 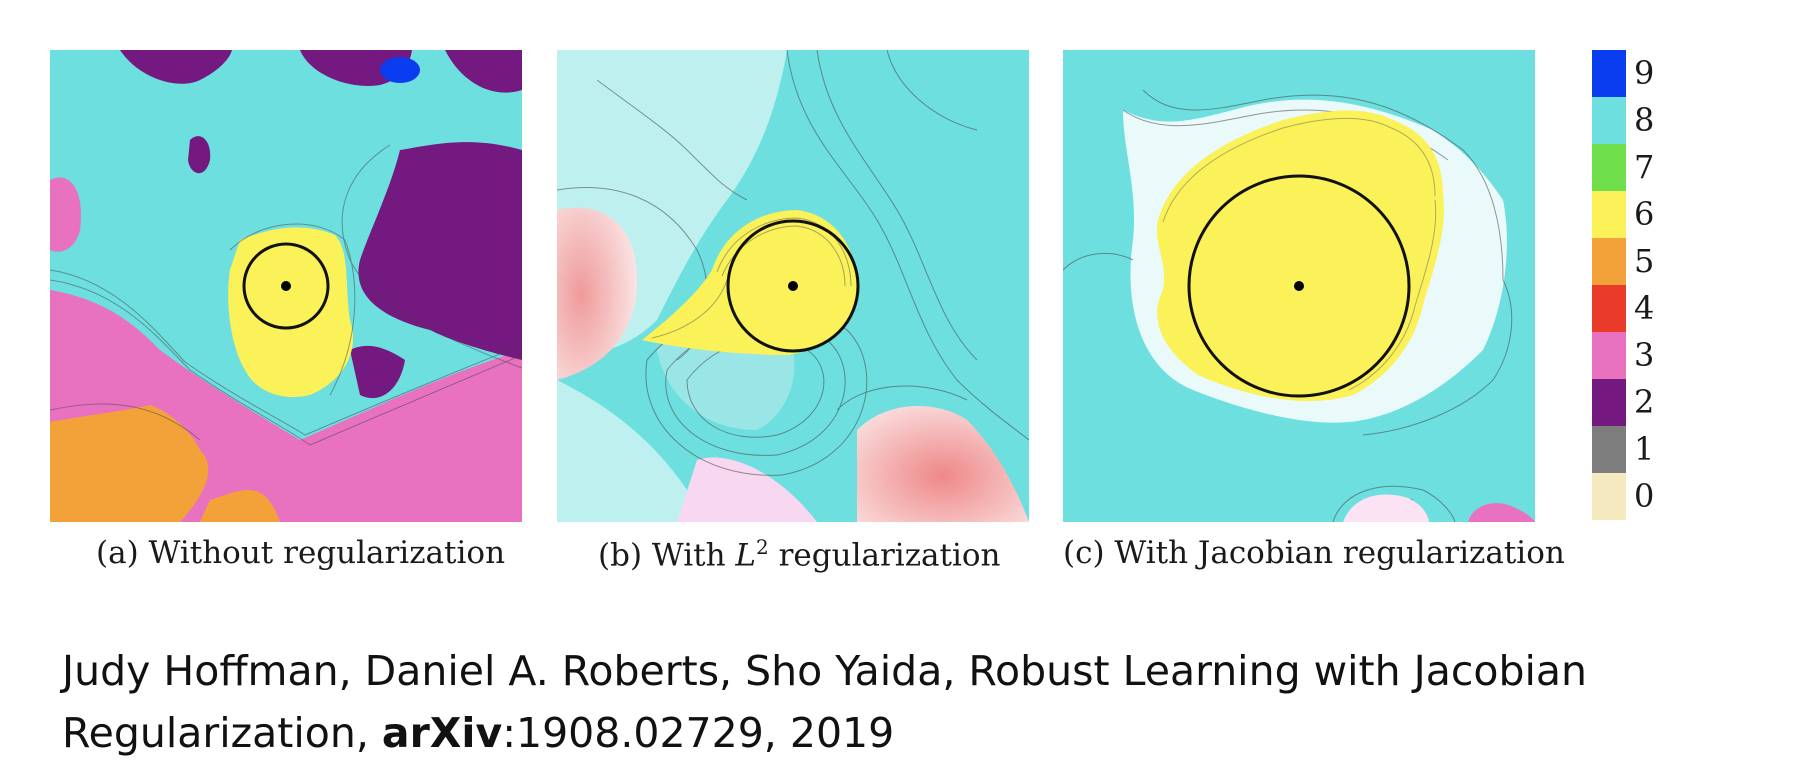 I want to click on colorbar-label: 9, so click(x=1644, y=73).